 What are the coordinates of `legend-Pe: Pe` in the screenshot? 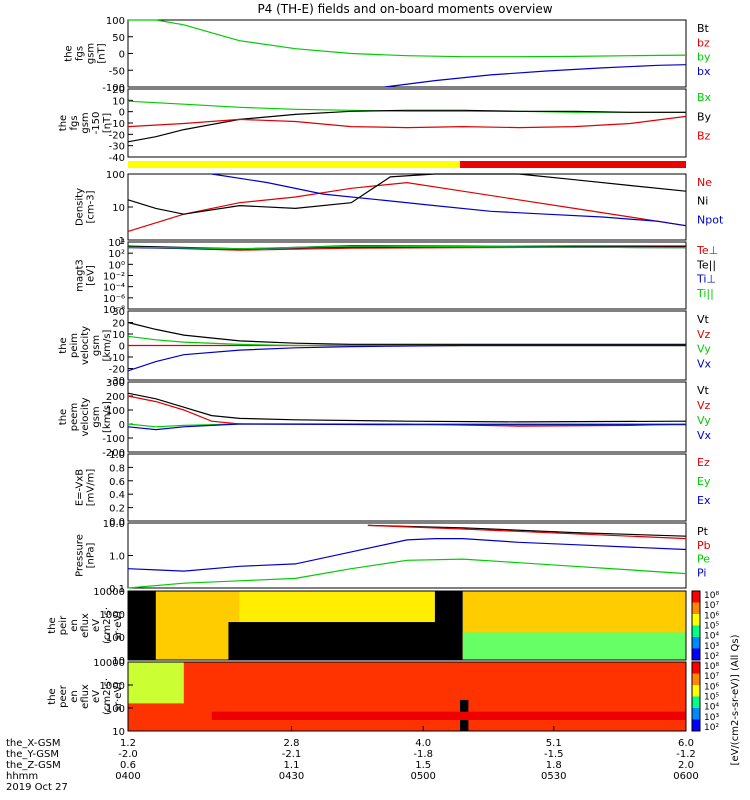 It's located at (703, 559).